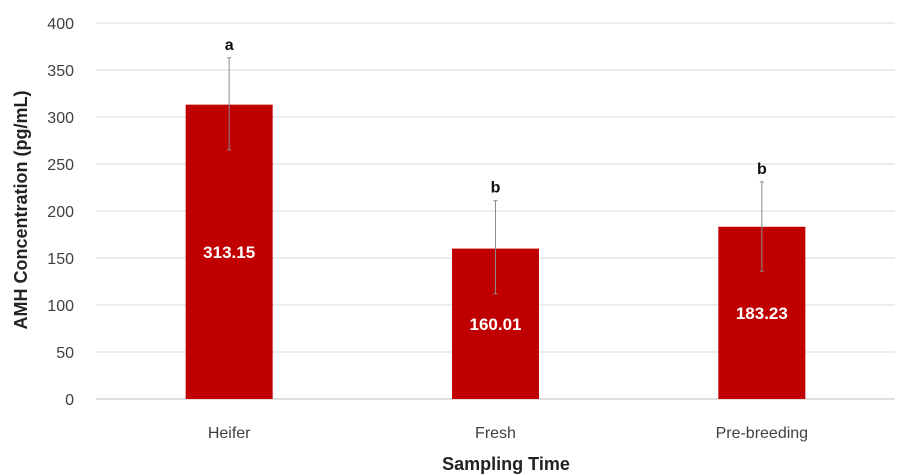  Describe the element at coordinates (60, 259) in the screenshot. I see `y-tick-label: 150` at that location.